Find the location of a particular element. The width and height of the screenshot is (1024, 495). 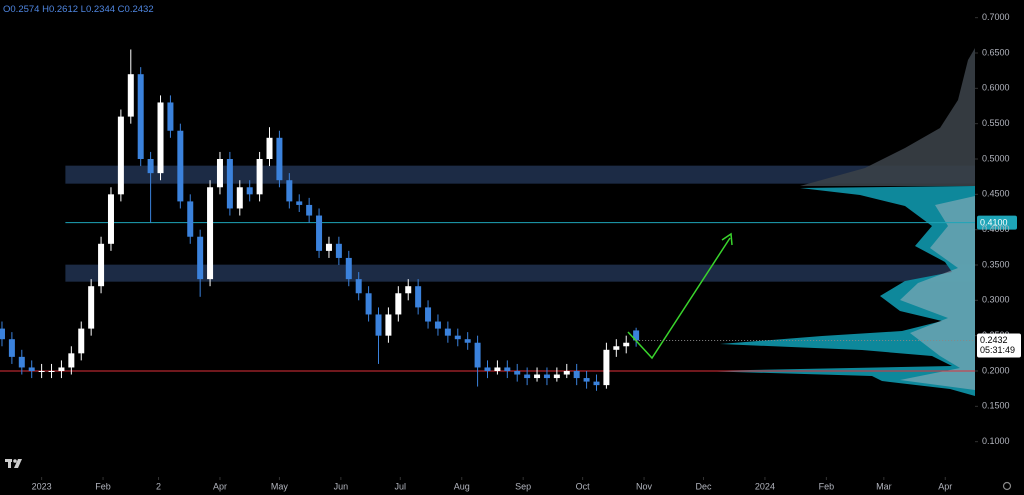

ohlc-value: 0.2432 is located at coordinates (139, 9).